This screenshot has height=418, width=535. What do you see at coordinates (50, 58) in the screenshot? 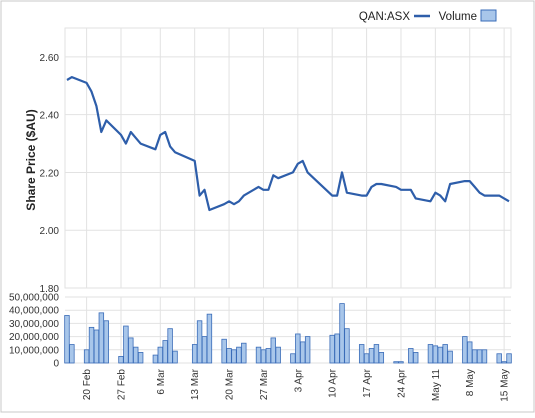
I see `price-tick-label: 2.60` at bounding box center [50, 58].